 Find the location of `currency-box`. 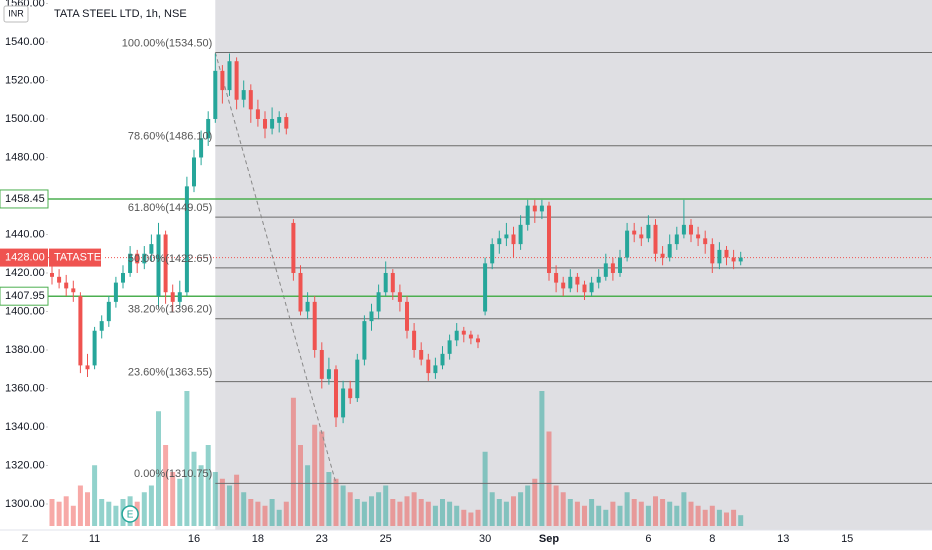

currency-box is located at coordinates (16, 14).